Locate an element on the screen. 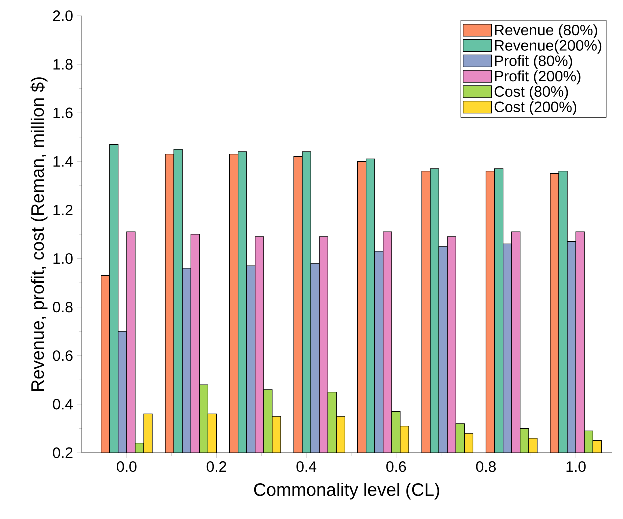  y-tick-label: 0.2 is located at coordinates (63, 453).